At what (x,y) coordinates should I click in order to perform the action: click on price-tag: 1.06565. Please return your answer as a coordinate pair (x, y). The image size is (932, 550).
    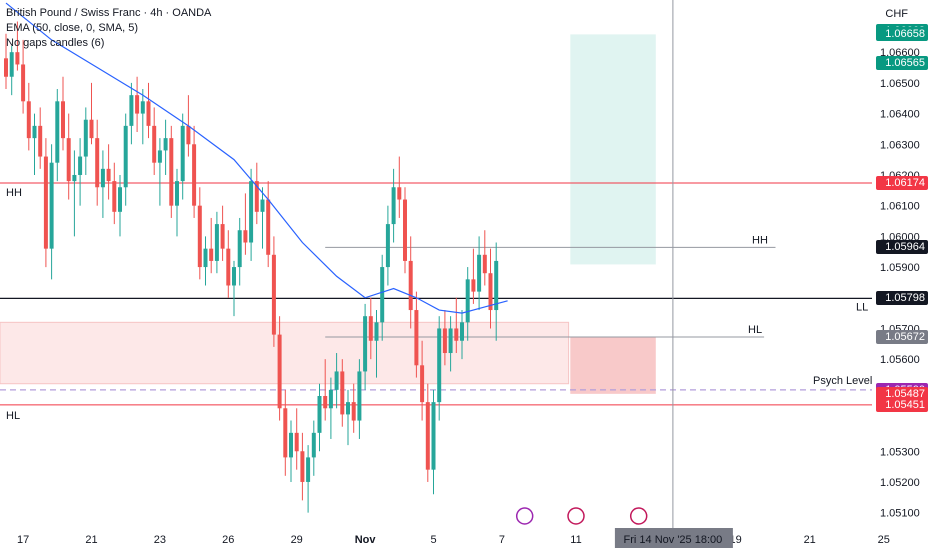
    Looking at the image, I should click on (902, 62).